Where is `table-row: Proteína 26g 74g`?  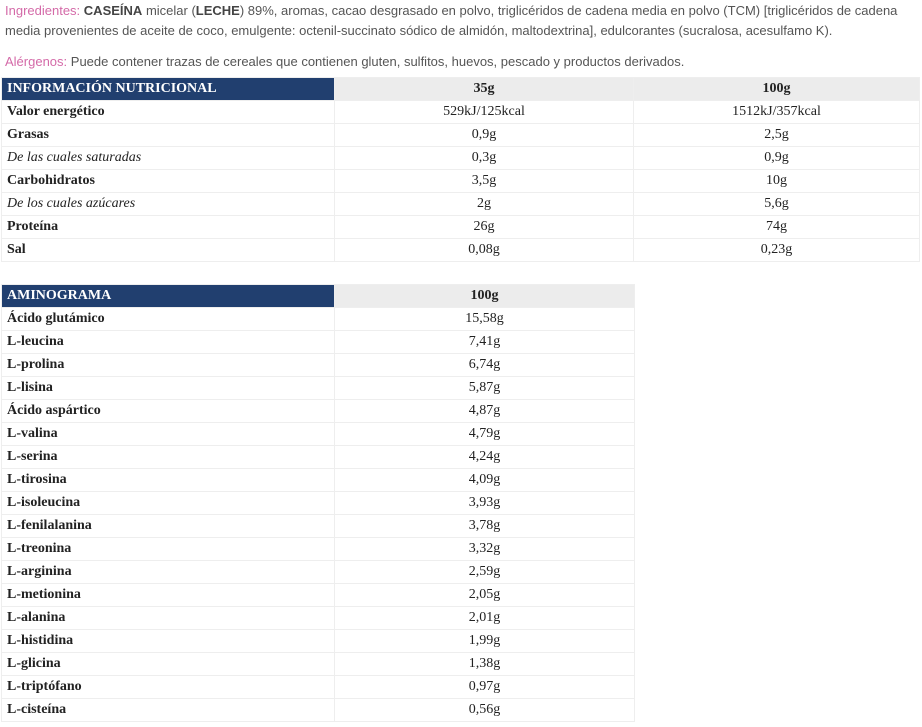
table-row: Proteína 26g 74g is located at coordinates (460, 227).